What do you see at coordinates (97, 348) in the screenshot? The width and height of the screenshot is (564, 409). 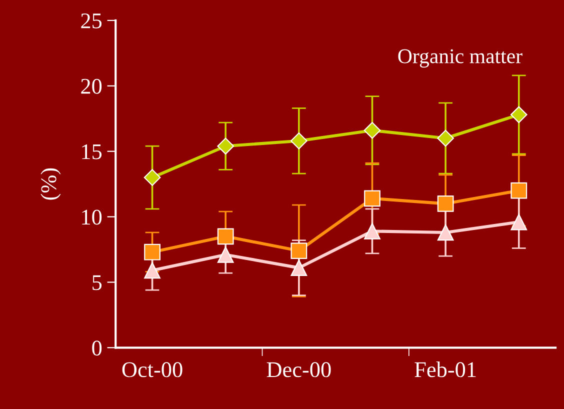 I see `y-tick-label: 0` at bounding box center [97, 348].